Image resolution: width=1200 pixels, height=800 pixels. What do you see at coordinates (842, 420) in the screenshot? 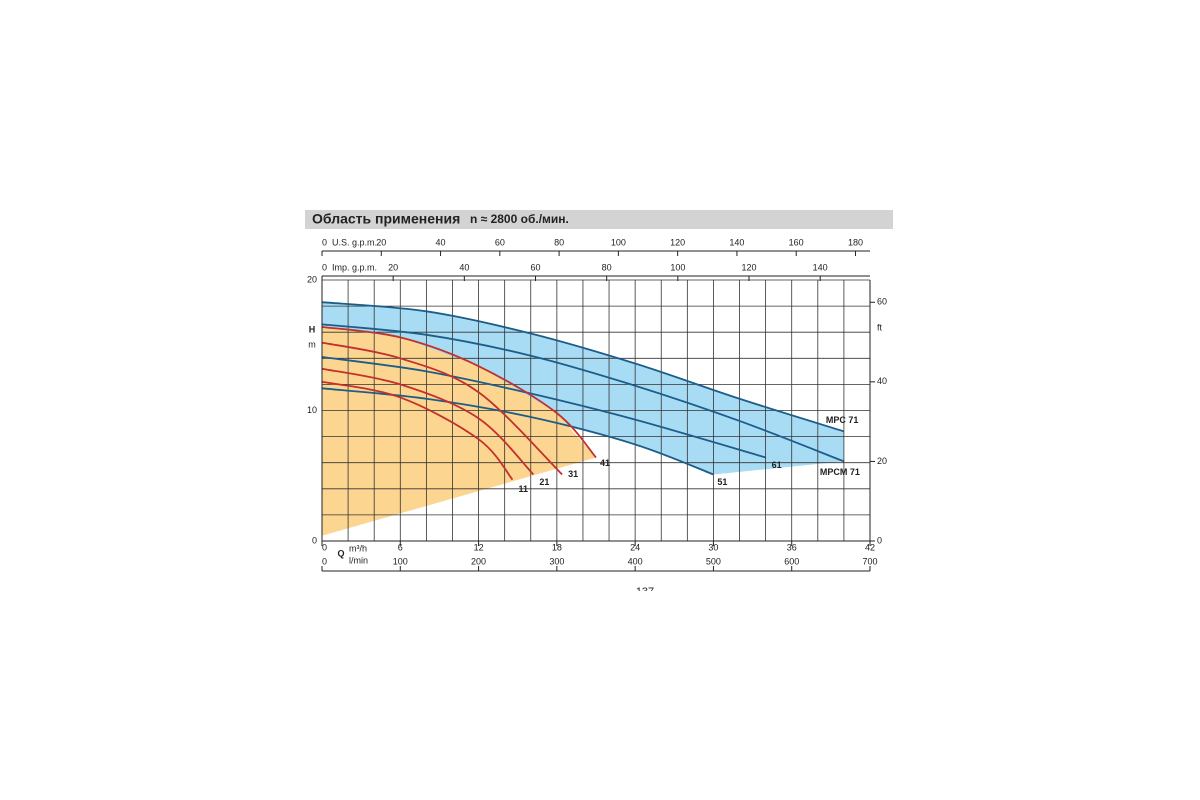
I see `series-label: MPC 71` at bounding box center [842, 420].